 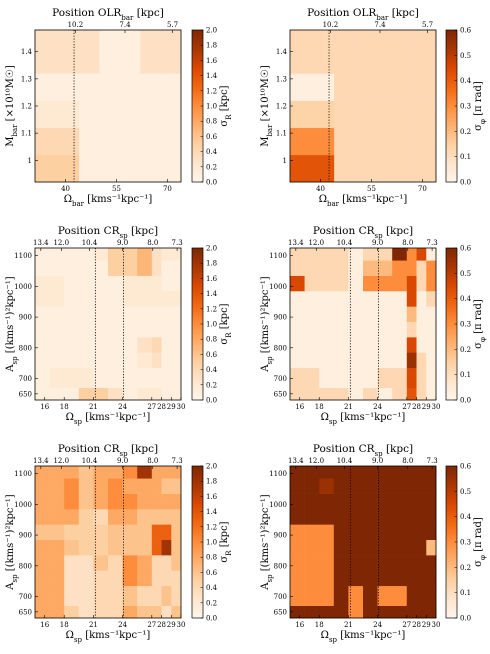 I want to click on colorbar-tick-label: 0.3, so click(x=465, y=543).